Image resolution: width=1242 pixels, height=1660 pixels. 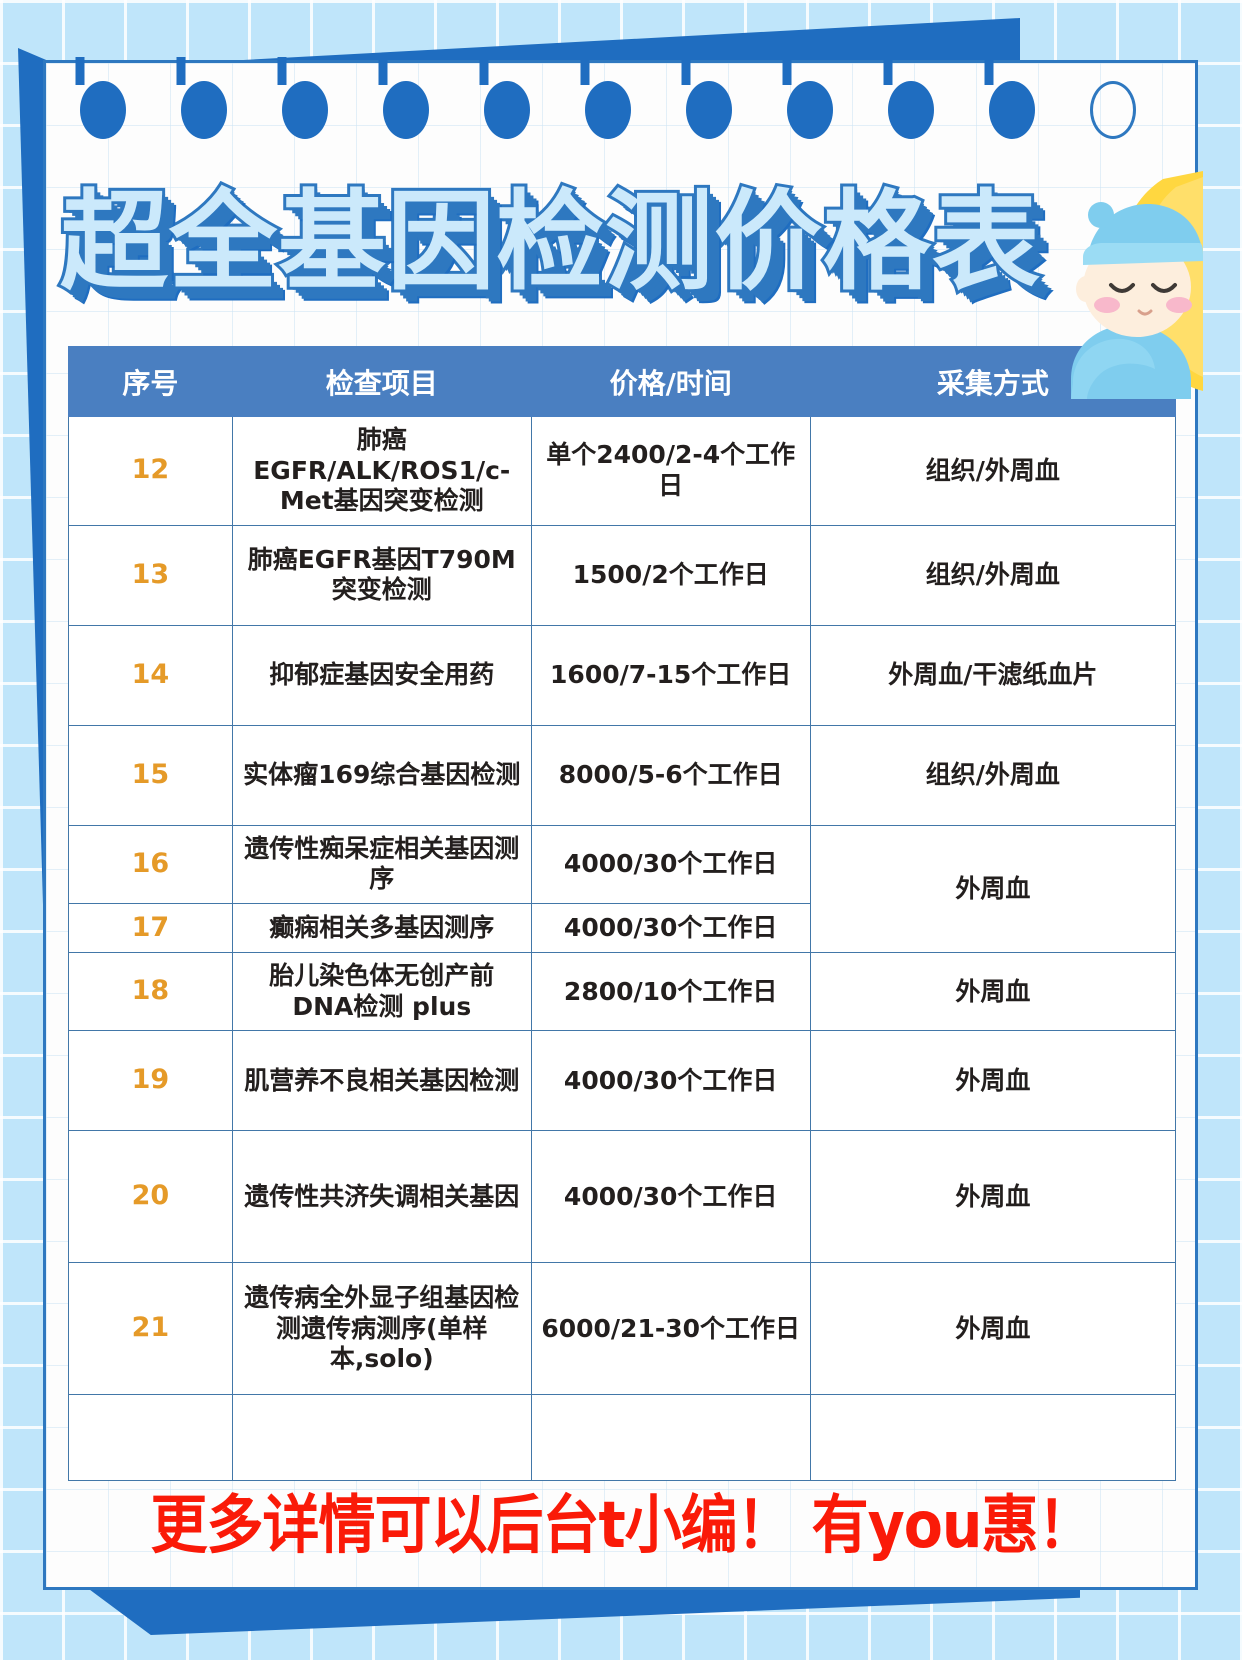 I want to click on cell-no: 12, so click(x=150, y=471).